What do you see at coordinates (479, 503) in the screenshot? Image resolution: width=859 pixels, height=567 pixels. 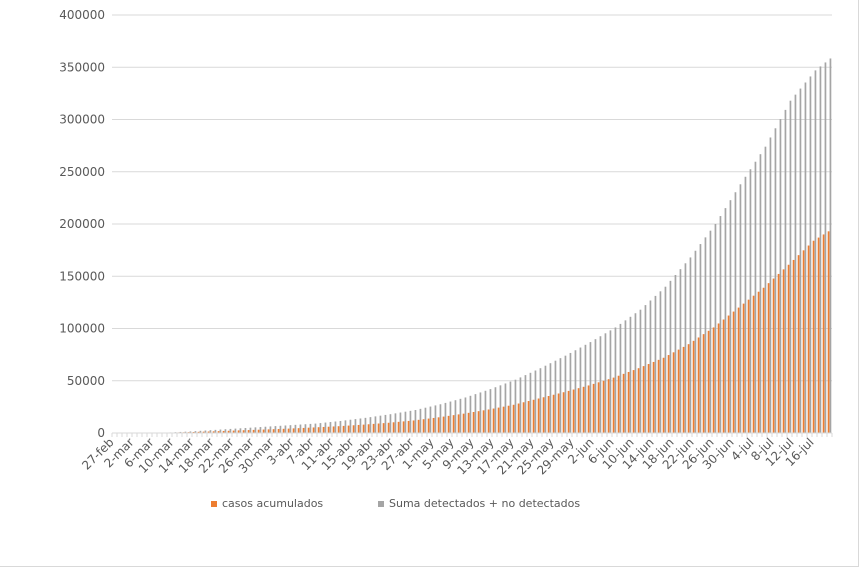 I see `legend-item-series-2: Suma detectados + no detectados` at bounding box center [479, 503].